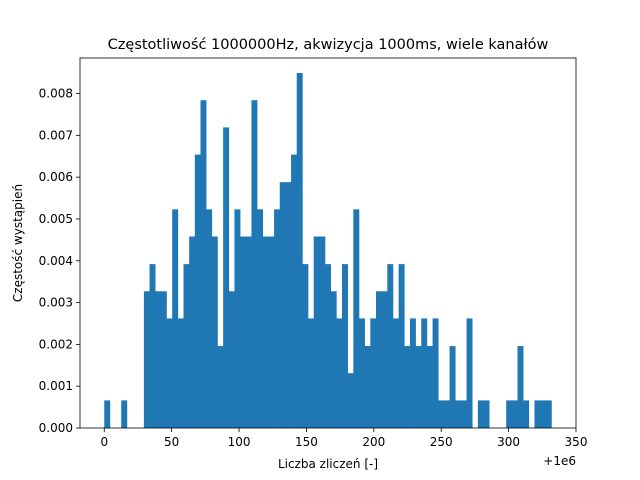 The image size is (640, 480). What do you see at coordinates (56, 428) in the screenshot?
I see `y-tick-label: 0.000` at bounding box center [56, 428].